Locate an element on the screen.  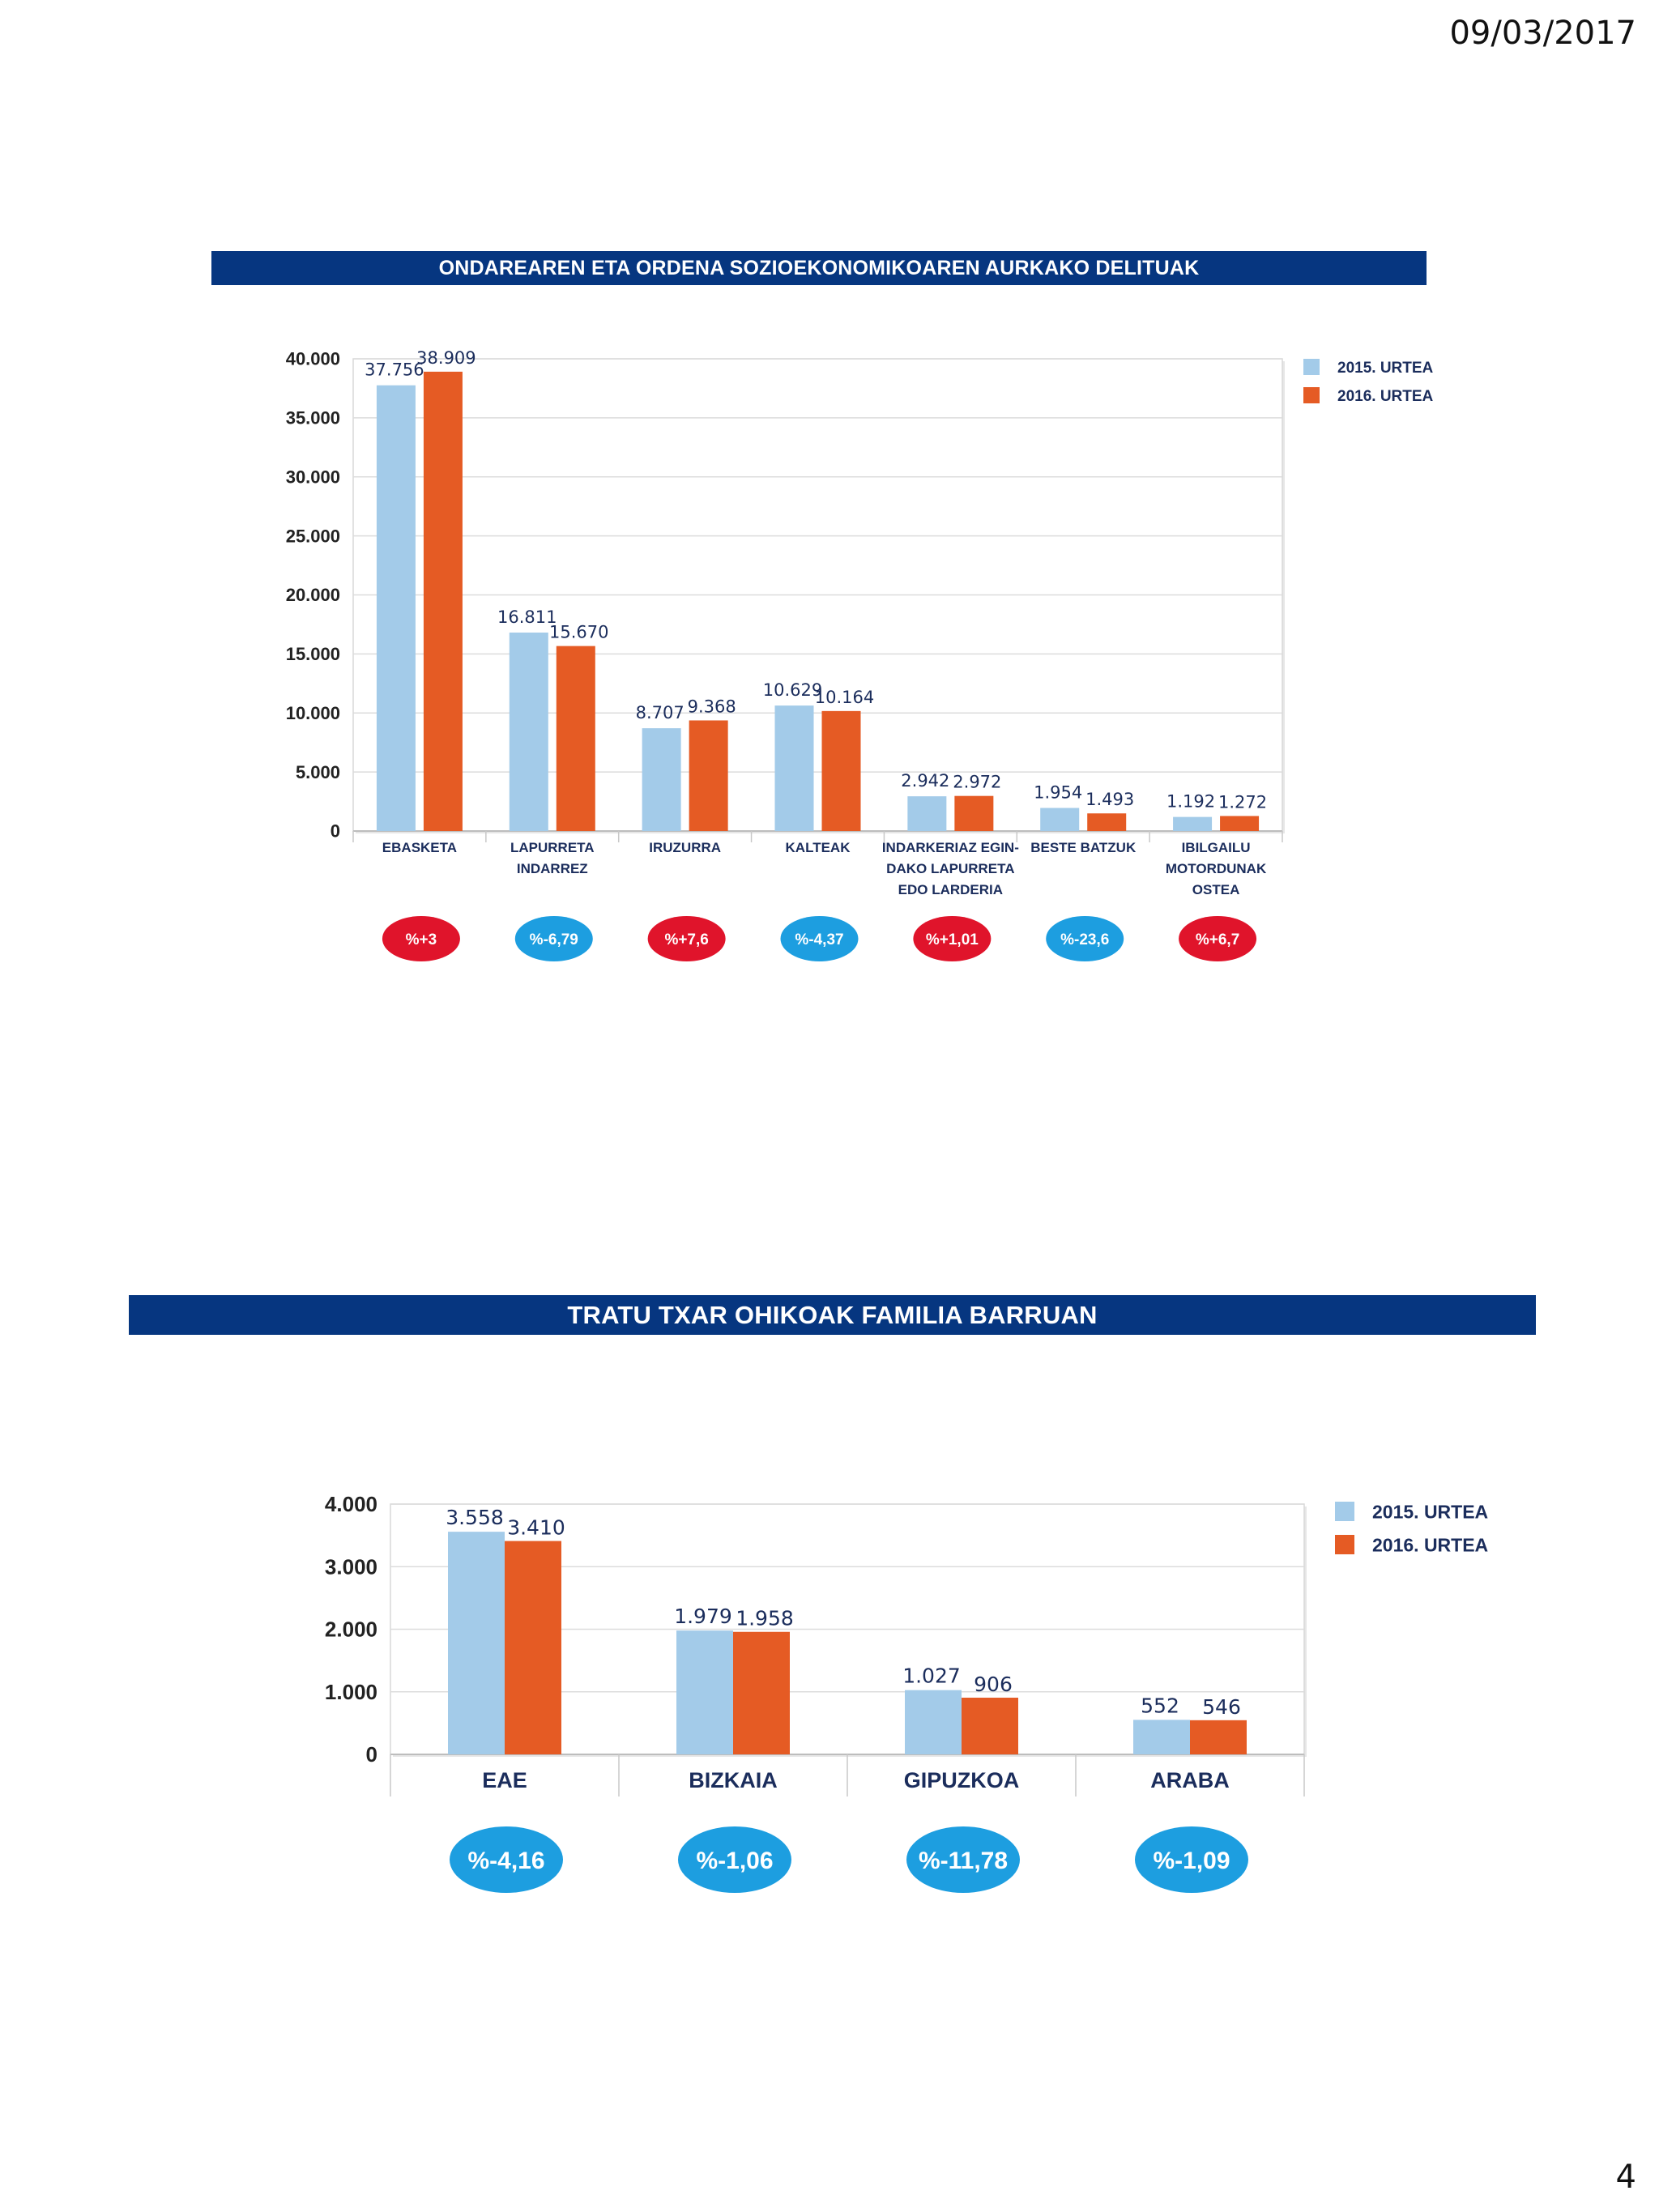
change-badge-label: %-1,06 is located at coordinates (734, 1861).